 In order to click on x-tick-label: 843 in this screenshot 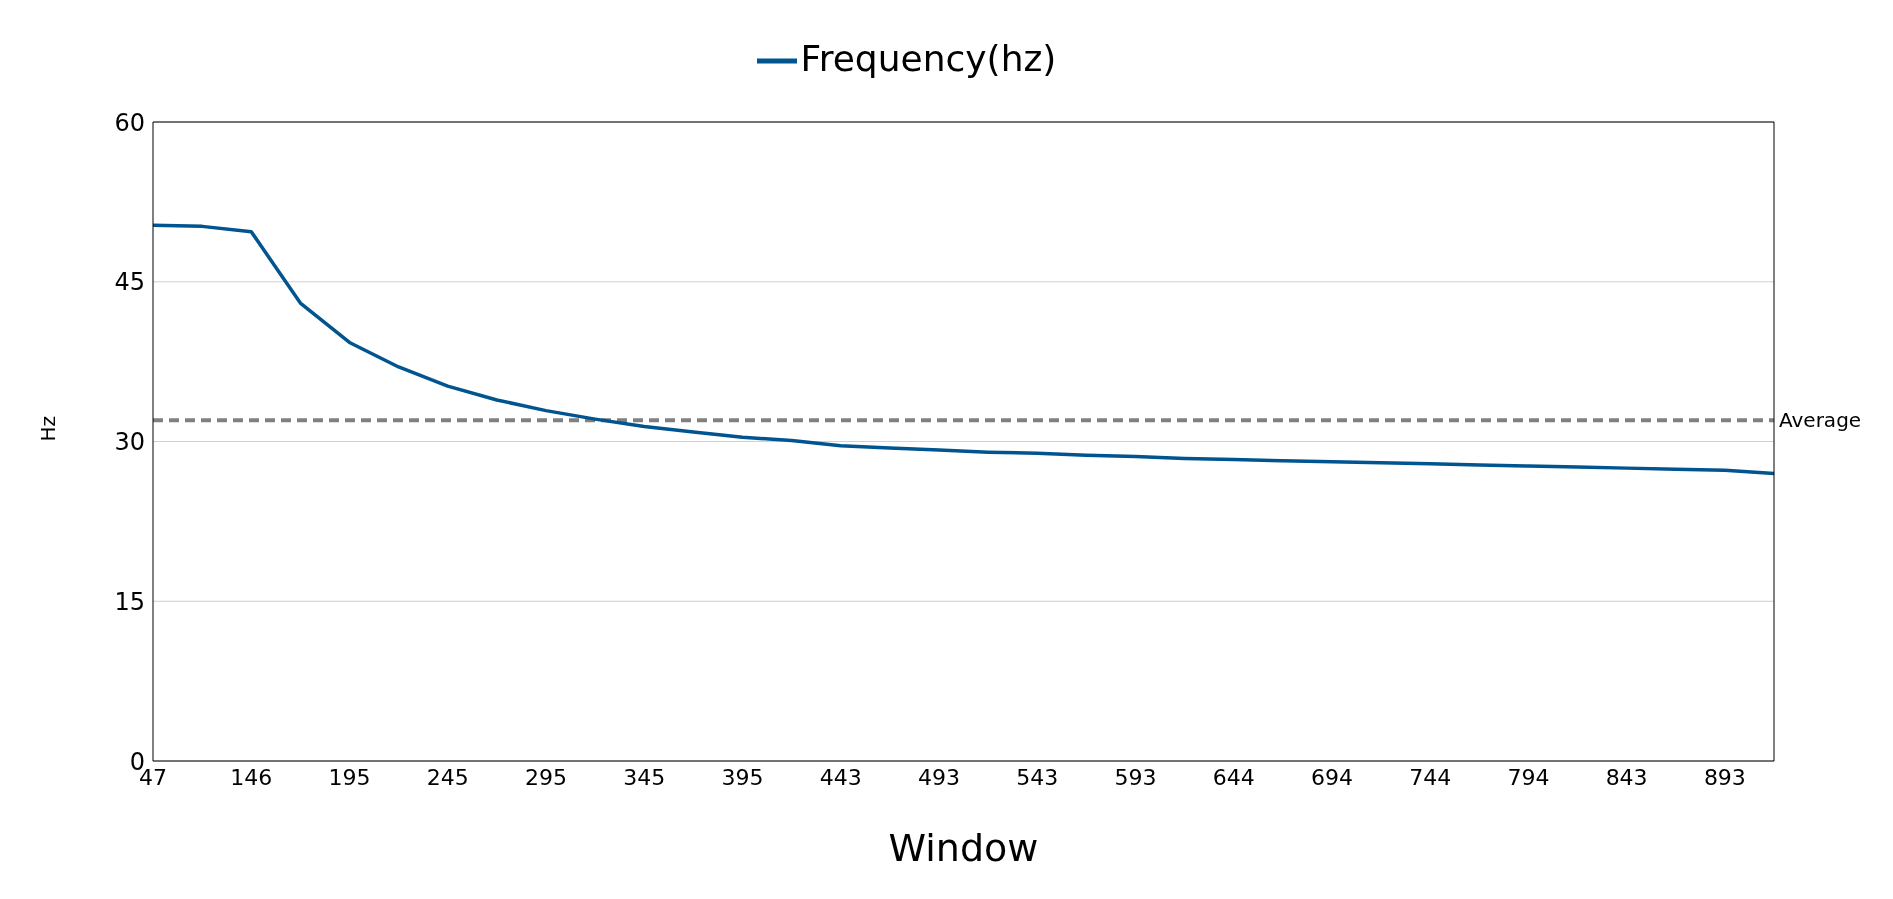, I will do `click(1626, 777)`.